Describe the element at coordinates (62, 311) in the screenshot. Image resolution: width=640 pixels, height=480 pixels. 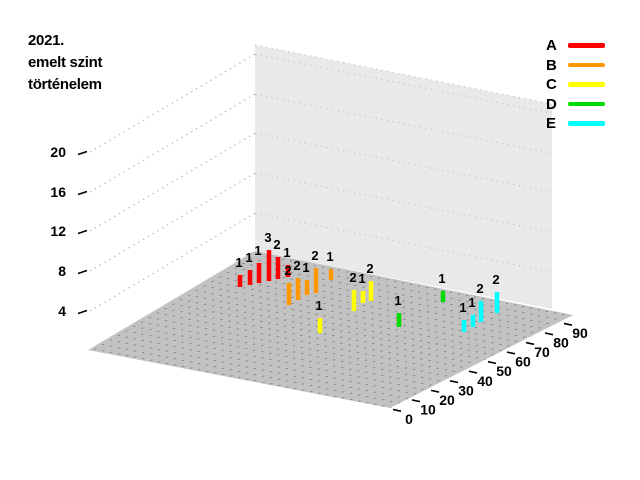
I see `z-axis-tick-label: 4` at that location.